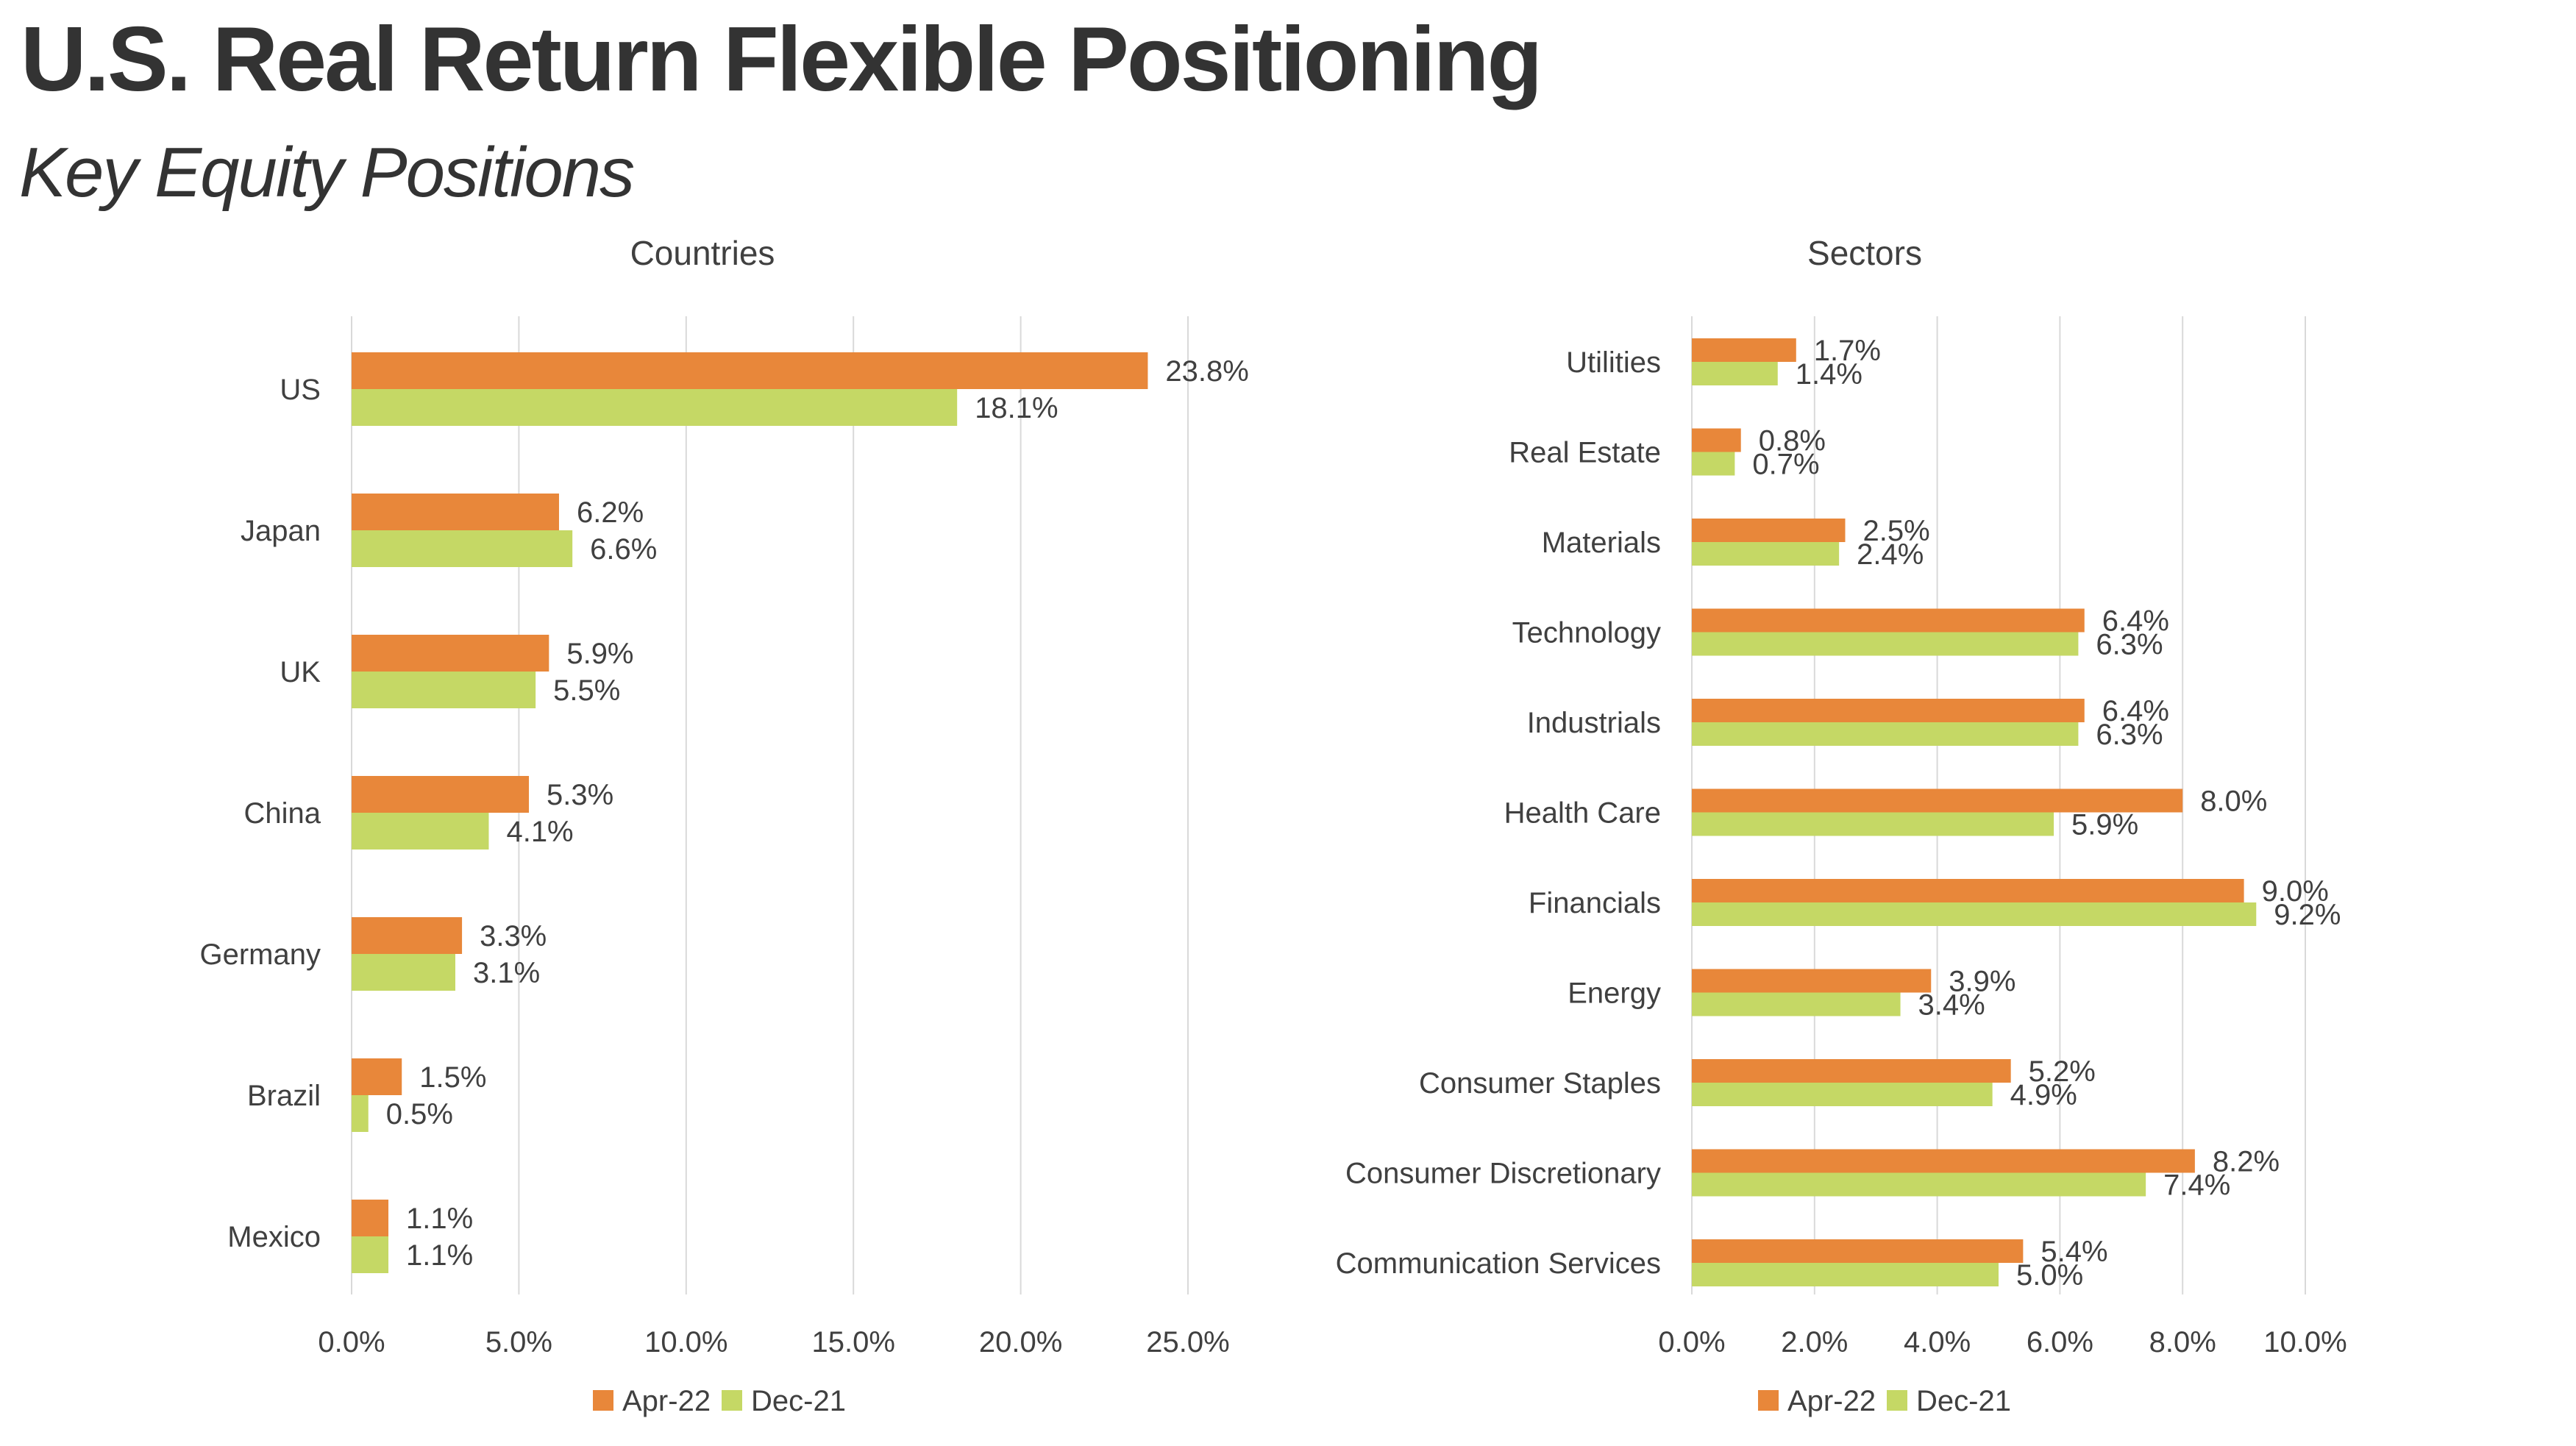 This screenshot has width=2576, height=1446. Describe the element at coordinates (539, 832) in the screenshot. I see `data-label: 4.1%` at that location.